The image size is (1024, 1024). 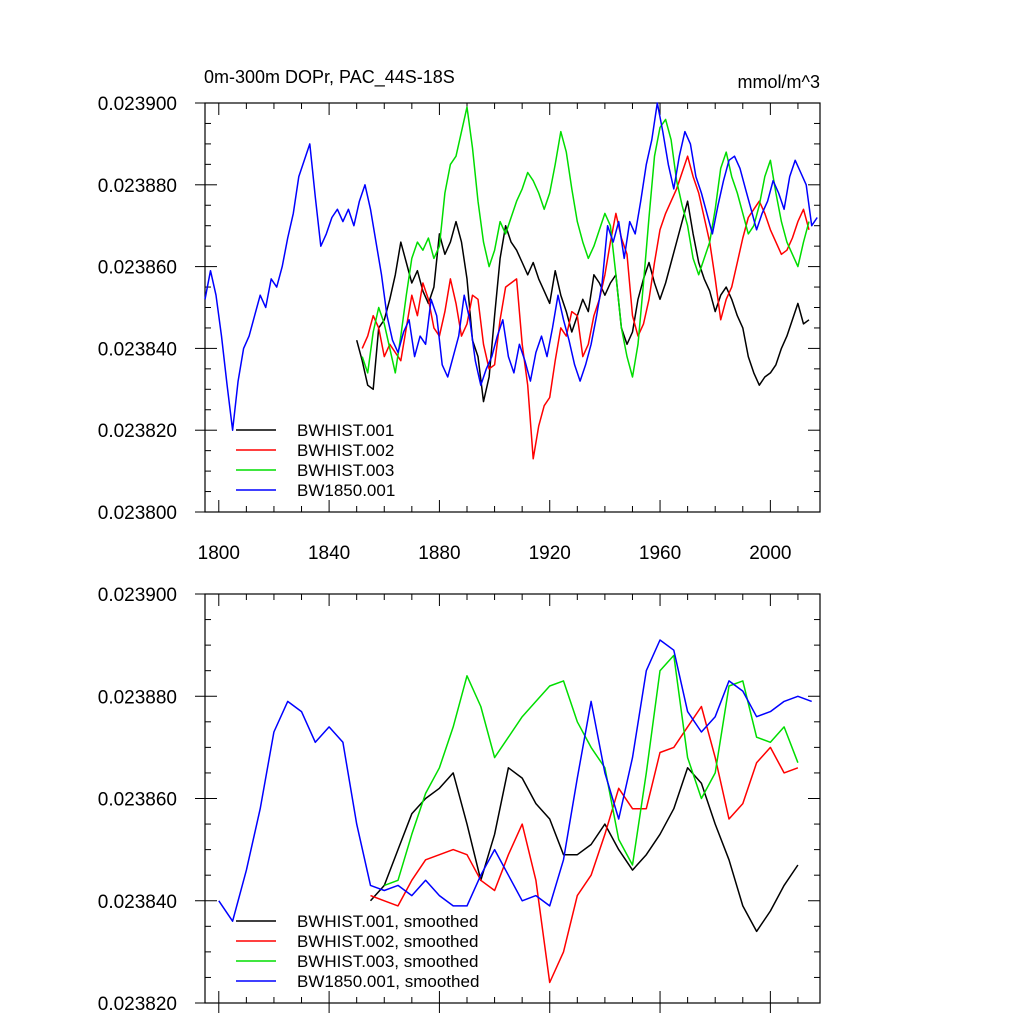 What do you see at coordinates (345, 450) in the screenshot?
I see `legend-label: BWHIST.002` at bounding box center [345, 450].